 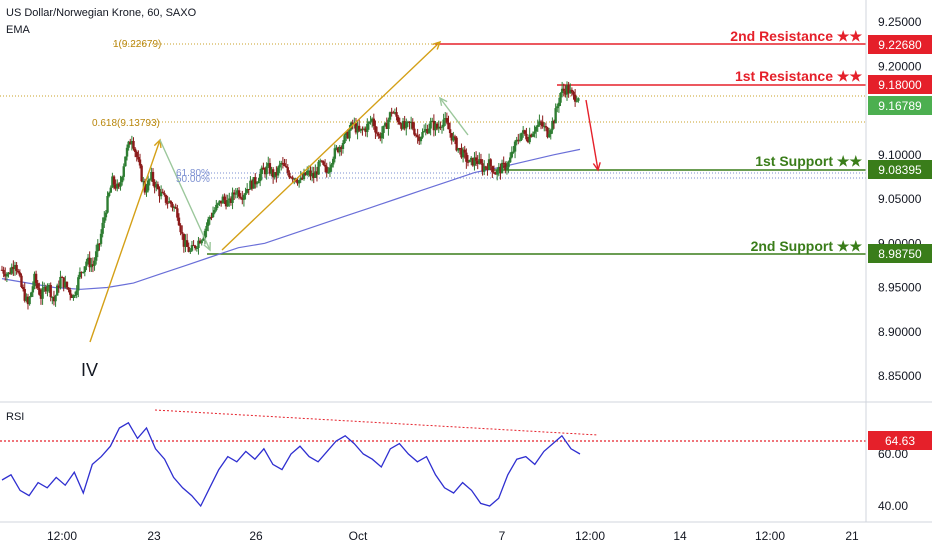 I want to click on badge-2nd-support-bg, so click(x=900, y=253).